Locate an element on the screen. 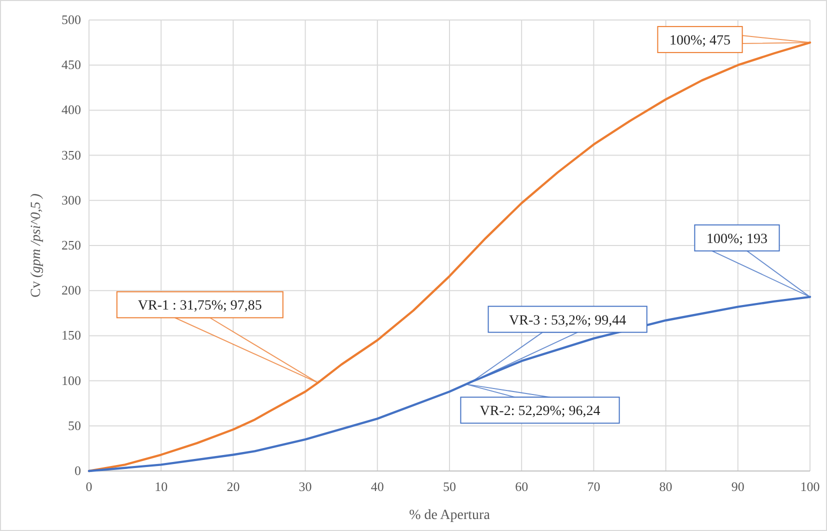  y-tick-label: 250 is located at coordinates (71, 245).